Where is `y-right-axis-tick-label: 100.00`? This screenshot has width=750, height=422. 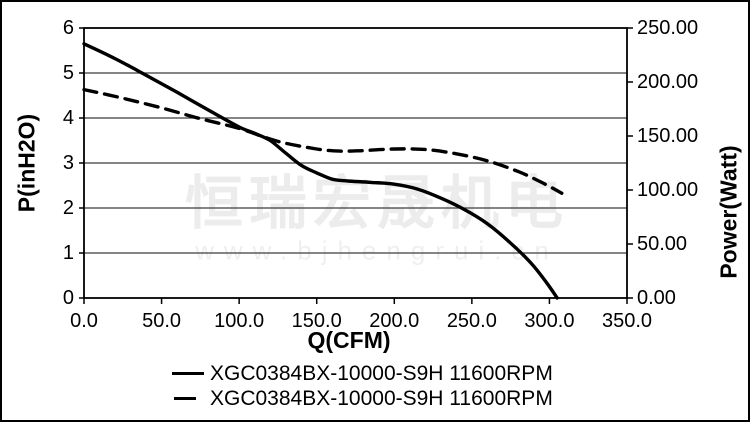
y-right-axis-tick-label: 100.00 is located at coordinates (668, 190).